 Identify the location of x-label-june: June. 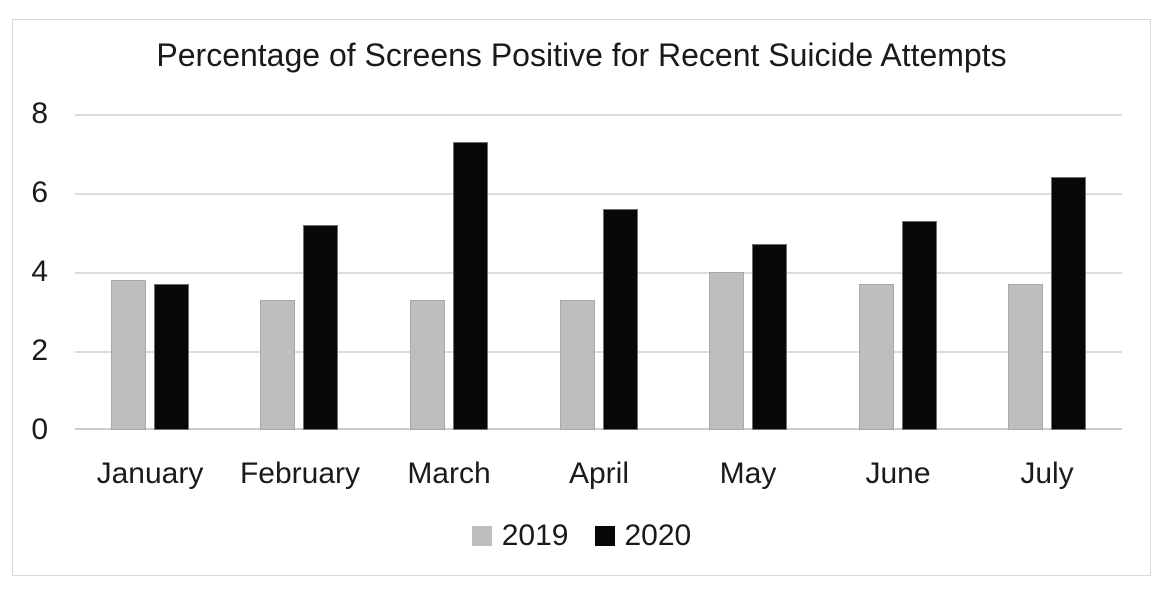
(898, 473).